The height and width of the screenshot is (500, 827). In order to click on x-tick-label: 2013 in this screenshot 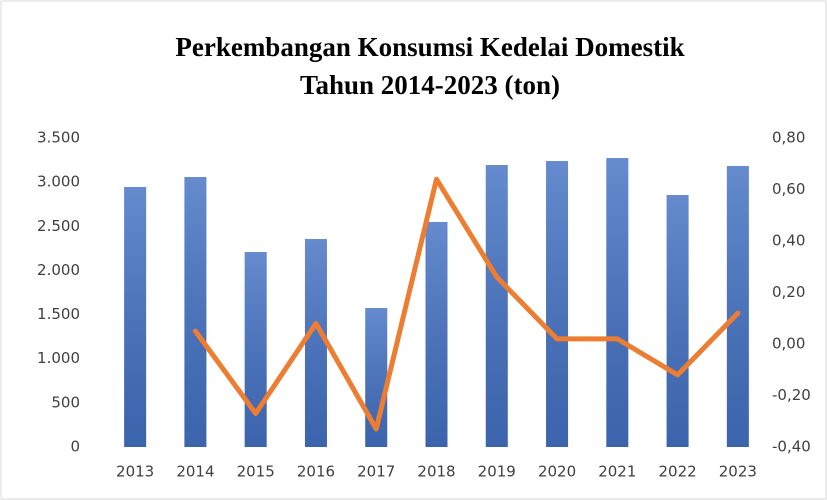, I will do `click(135, 472)`.